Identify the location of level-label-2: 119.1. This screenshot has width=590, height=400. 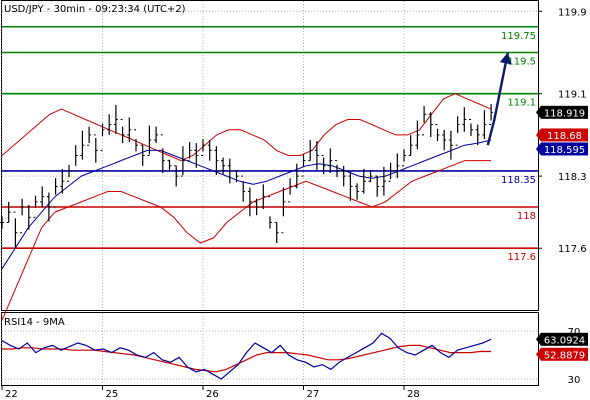
(521, 103).